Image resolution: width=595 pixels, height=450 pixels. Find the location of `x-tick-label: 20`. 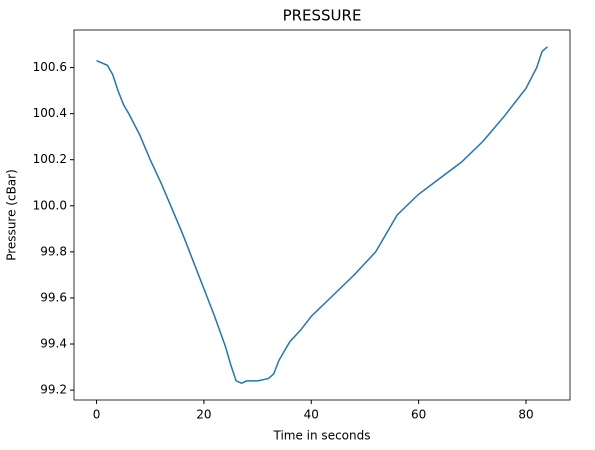

x-tick-label: 20 is located at coordinates (203, 415).